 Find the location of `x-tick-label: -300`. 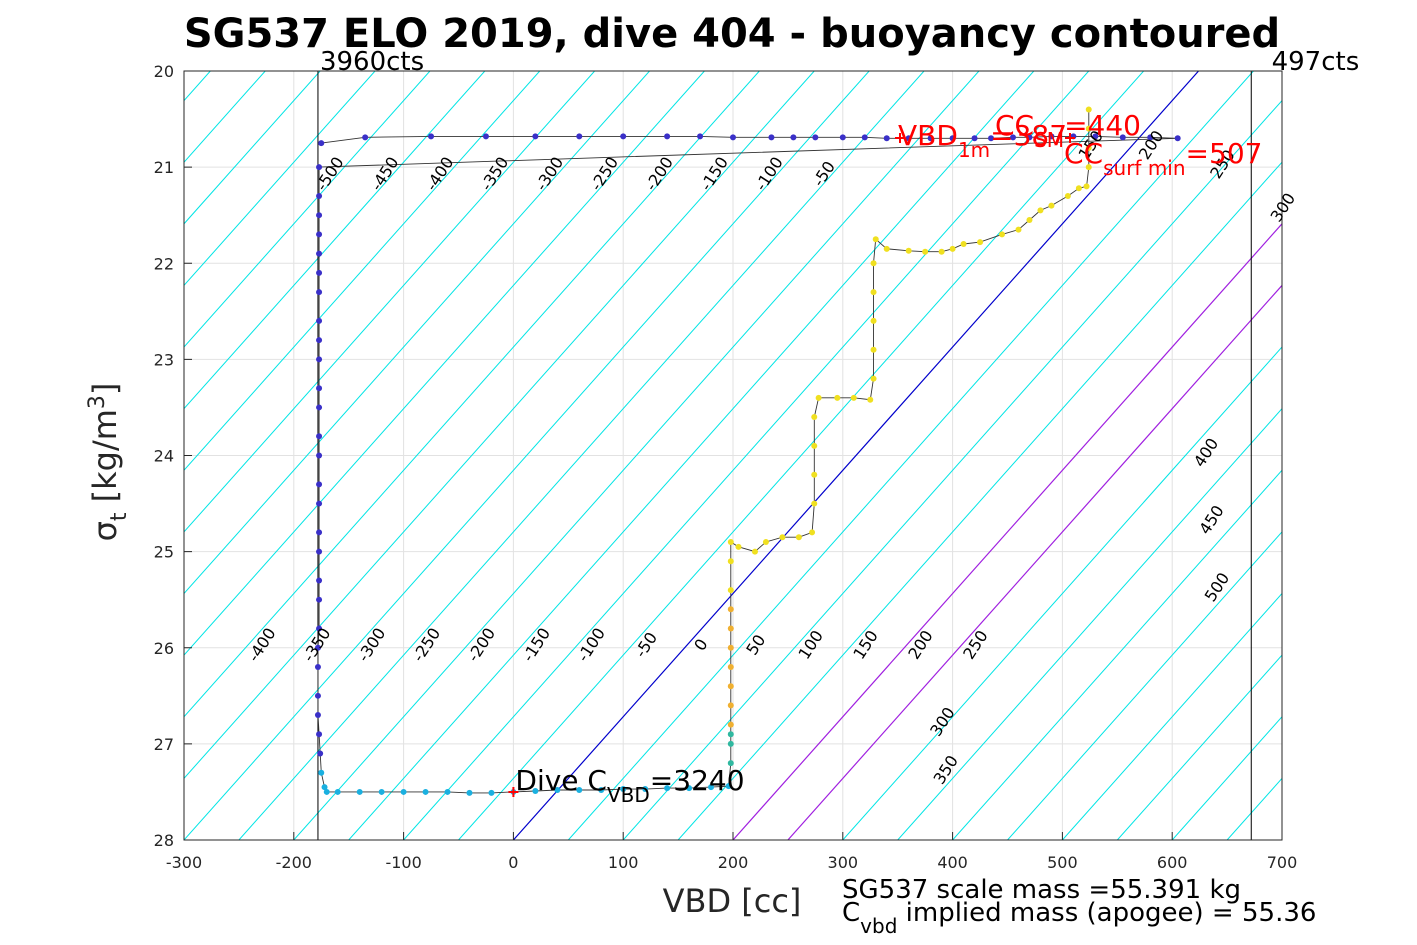

x-tick-label: -300 is located at coordinates (184, 862).